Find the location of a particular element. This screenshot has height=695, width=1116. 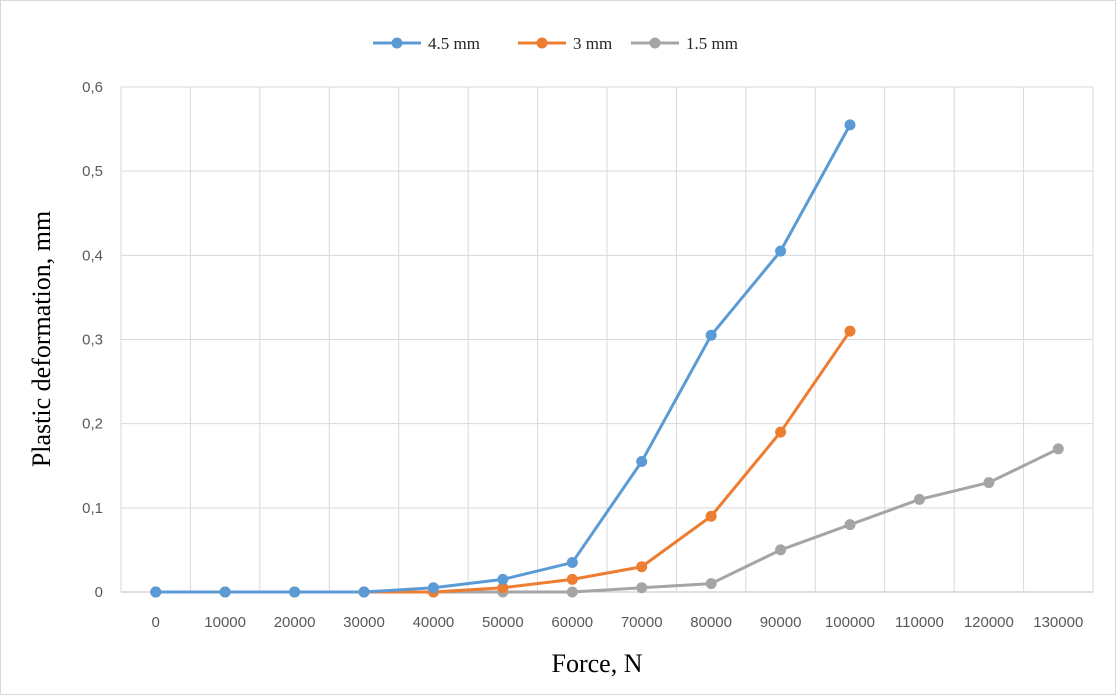

x-tick-label: 100000 is located at coordinates (850, 622).